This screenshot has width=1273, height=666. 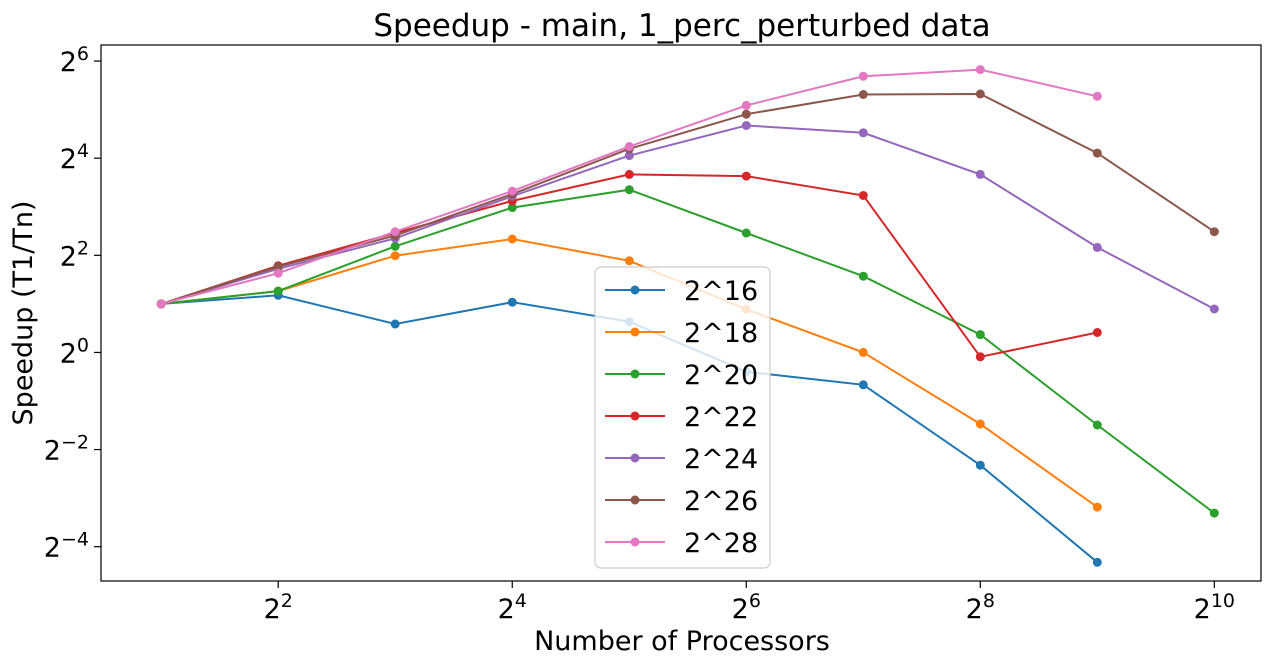 What do you see at coordinates (278, 267) in the screenshot?
I see `data-point-2^26-4` at bounding box center [278, 267].